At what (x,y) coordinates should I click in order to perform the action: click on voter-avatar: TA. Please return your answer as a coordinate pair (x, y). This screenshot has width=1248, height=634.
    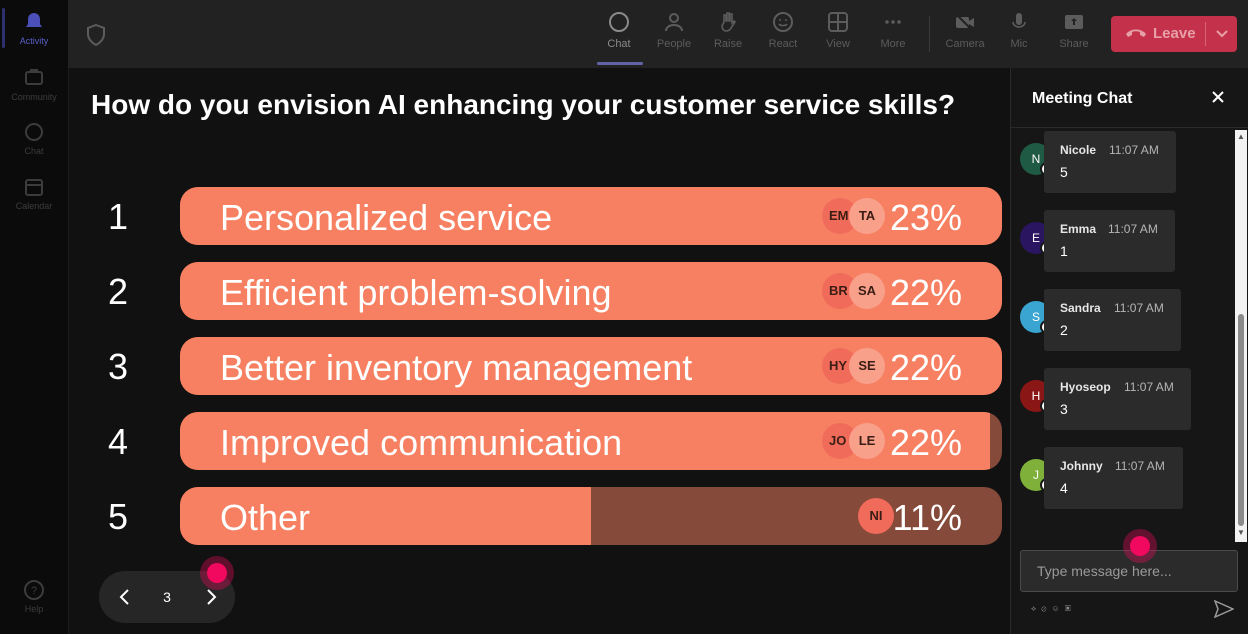
    Looking at the image, I should click on (867, 216).